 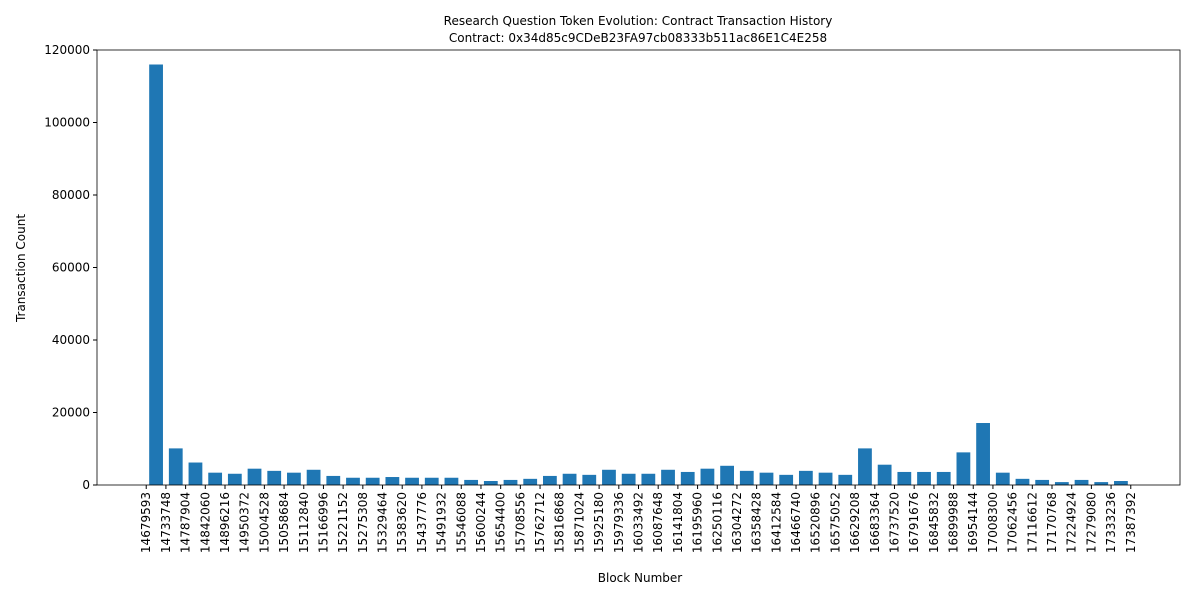 What do you see at coordinates (461, 522) in the screenshot?
I see `x-tick-label: 15546088` at bounding box center [461, 522].